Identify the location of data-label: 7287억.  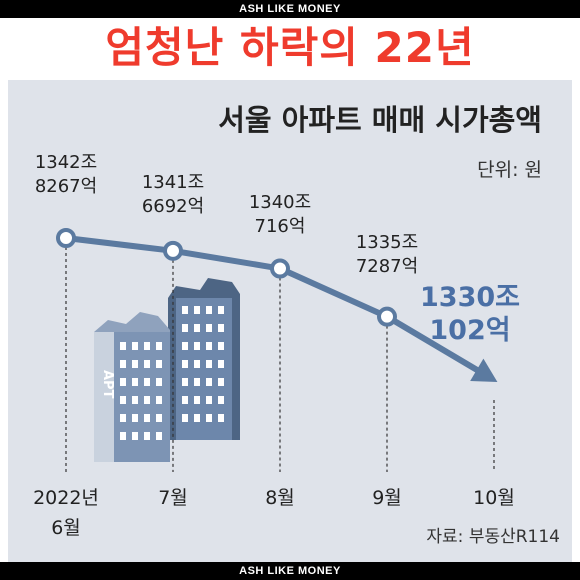
(387, 266).